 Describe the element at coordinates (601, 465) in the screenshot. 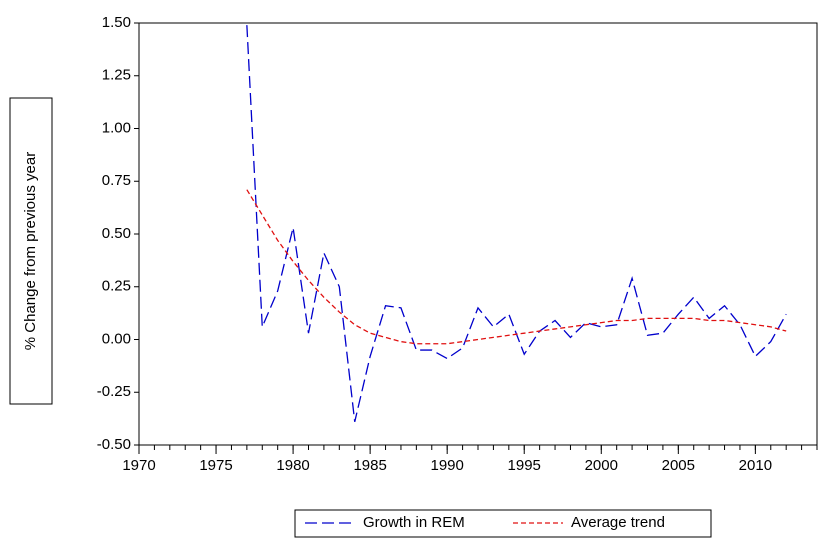

I see `x-tick-label: 2000` at that location.